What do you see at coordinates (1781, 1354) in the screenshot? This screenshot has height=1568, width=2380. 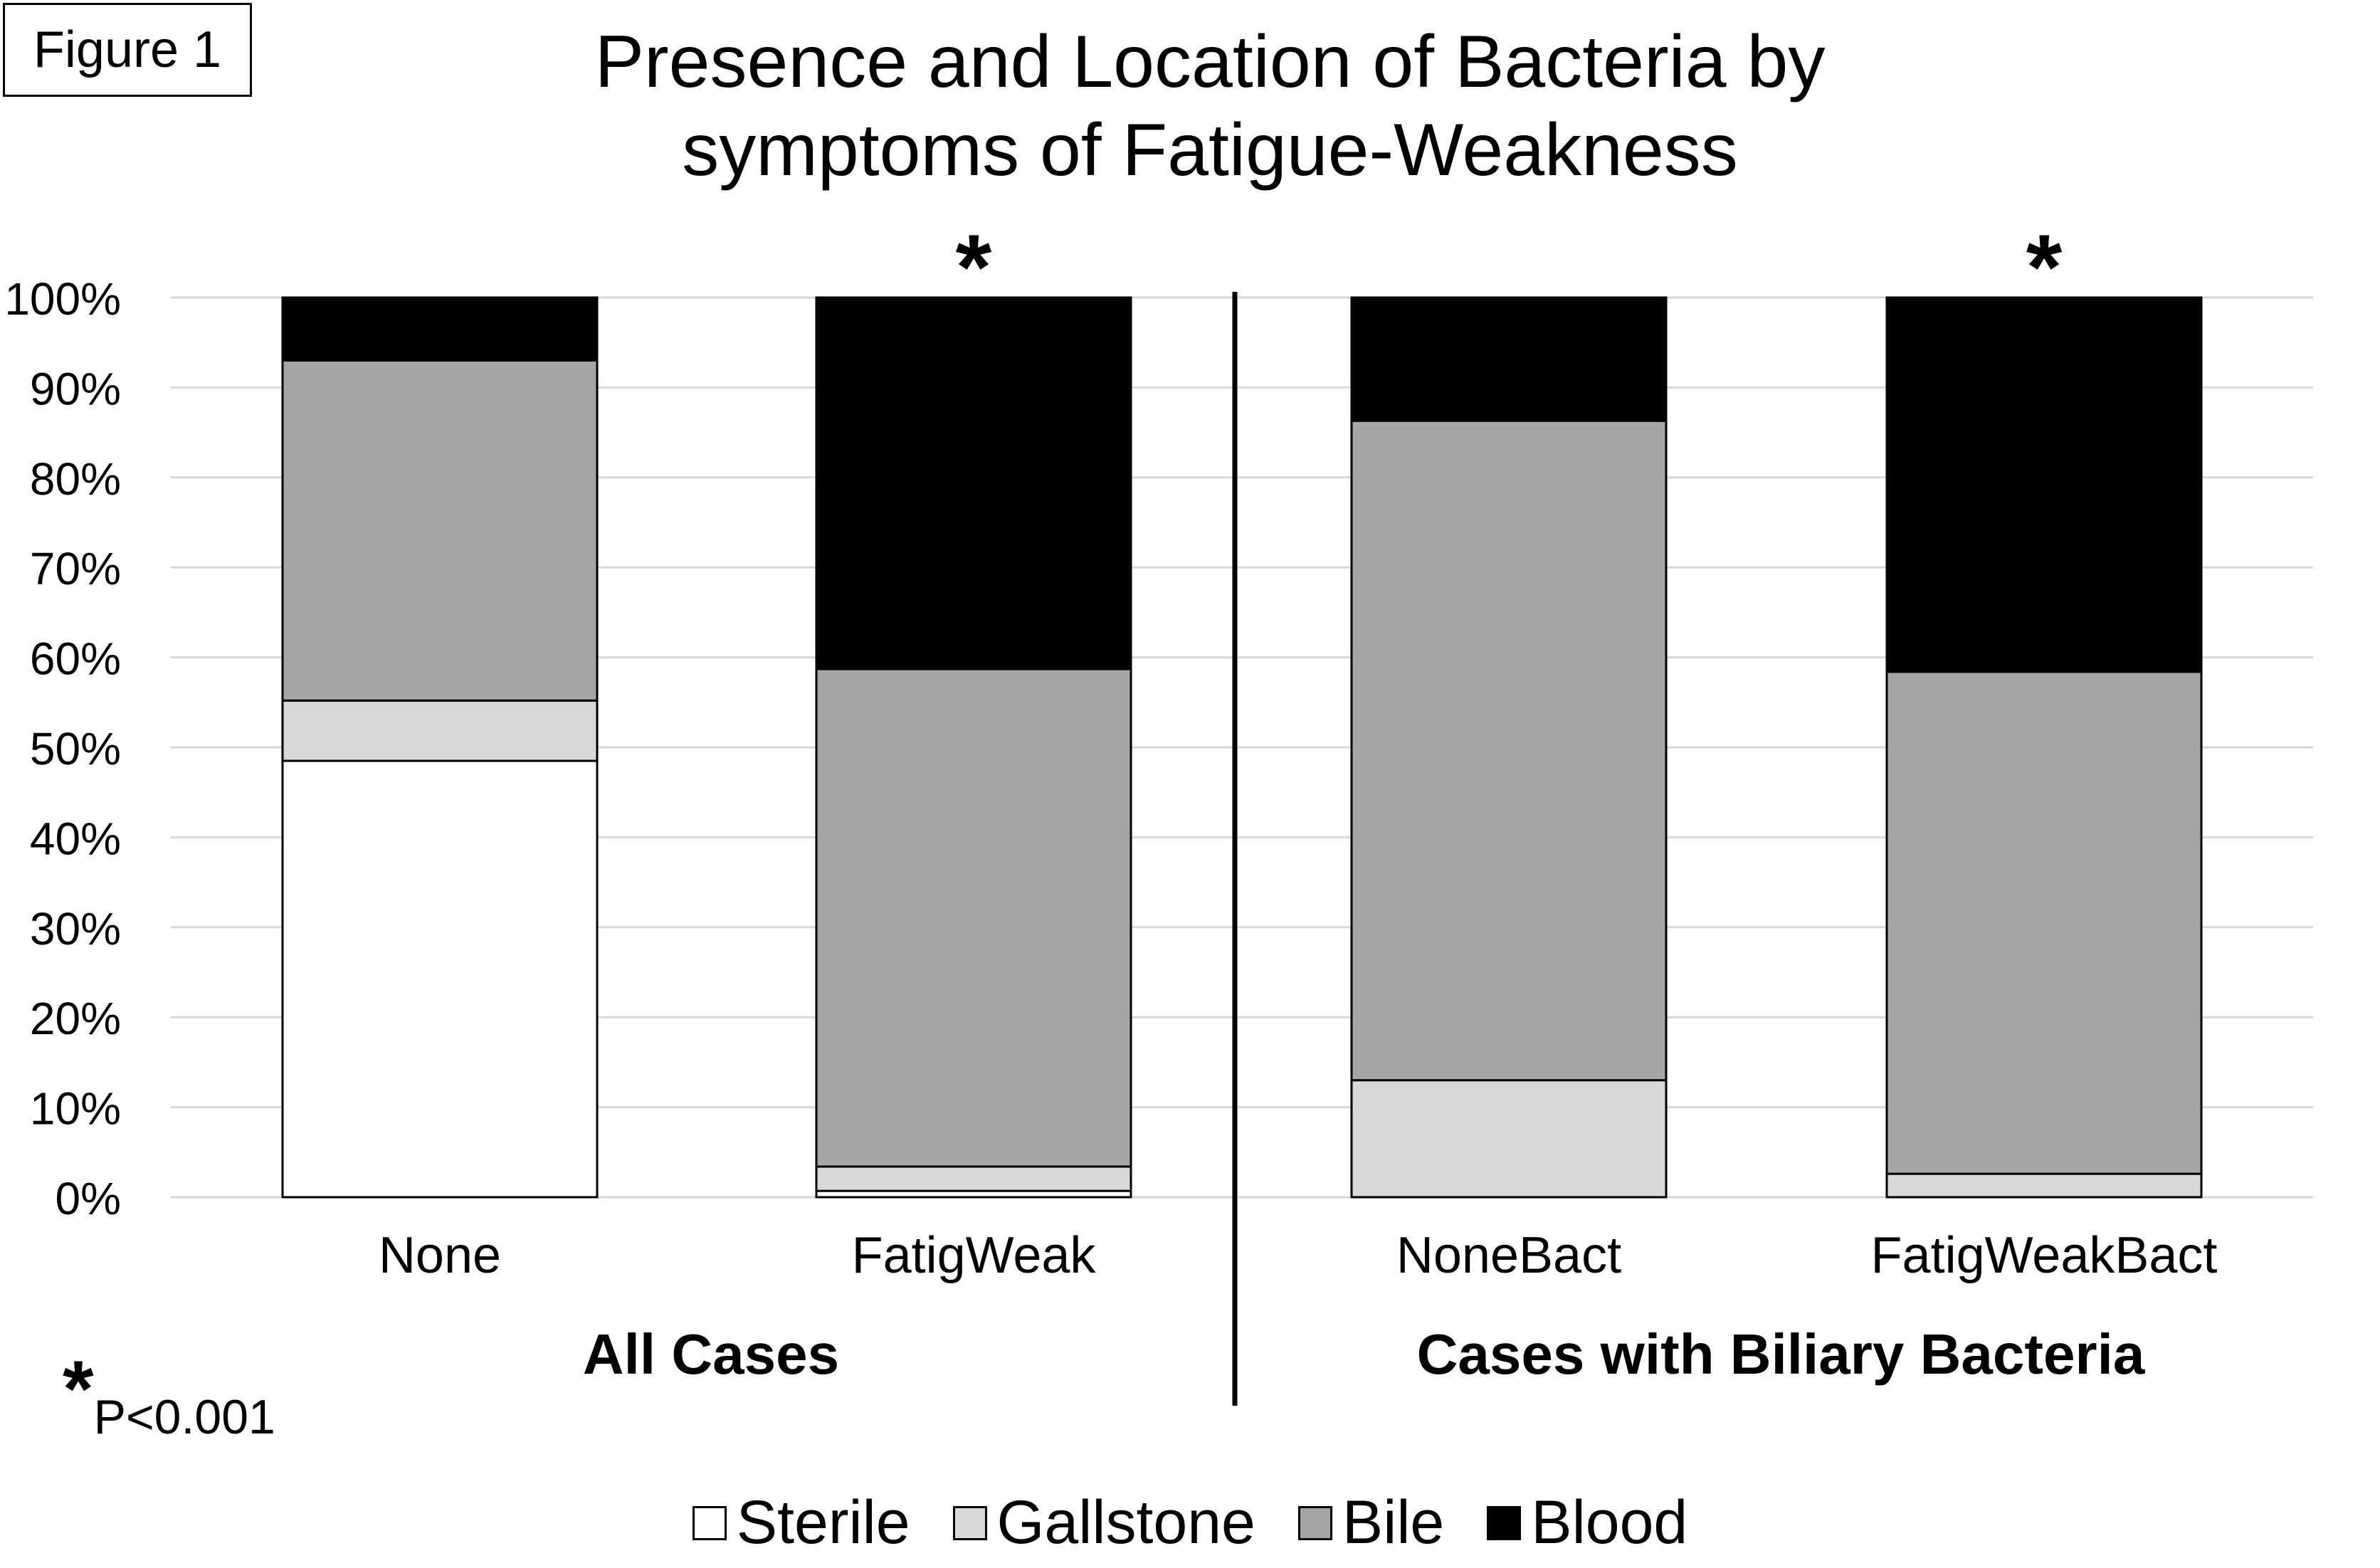 I see `group-label: Cases with Biliary Bacteria` at bounding box center [1781, 1354].